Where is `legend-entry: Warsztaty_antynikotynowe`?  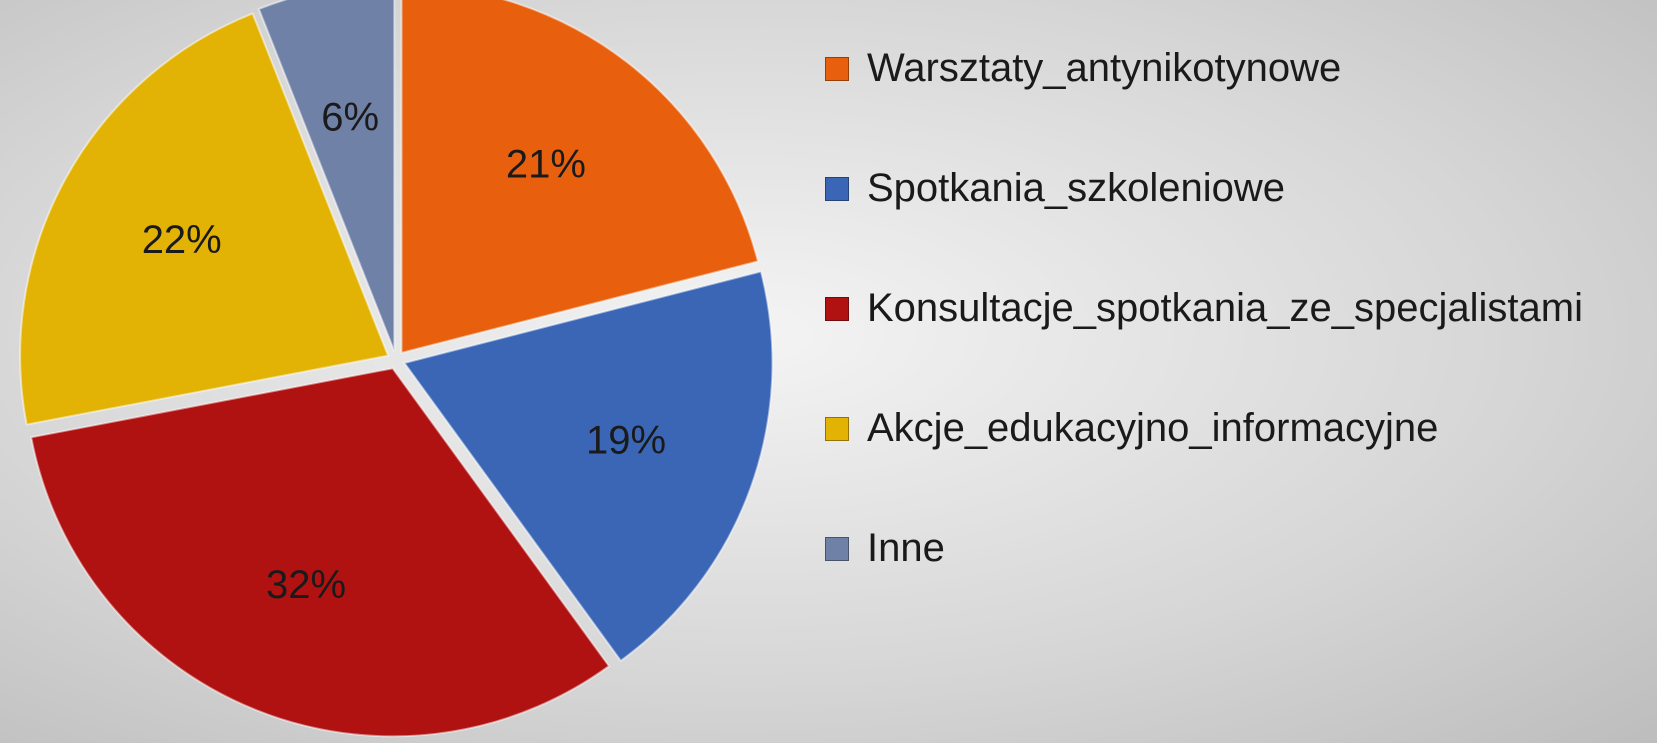 legend-entry: Warsztaty_antynikotynowe is located at coordinates (1235, 68).